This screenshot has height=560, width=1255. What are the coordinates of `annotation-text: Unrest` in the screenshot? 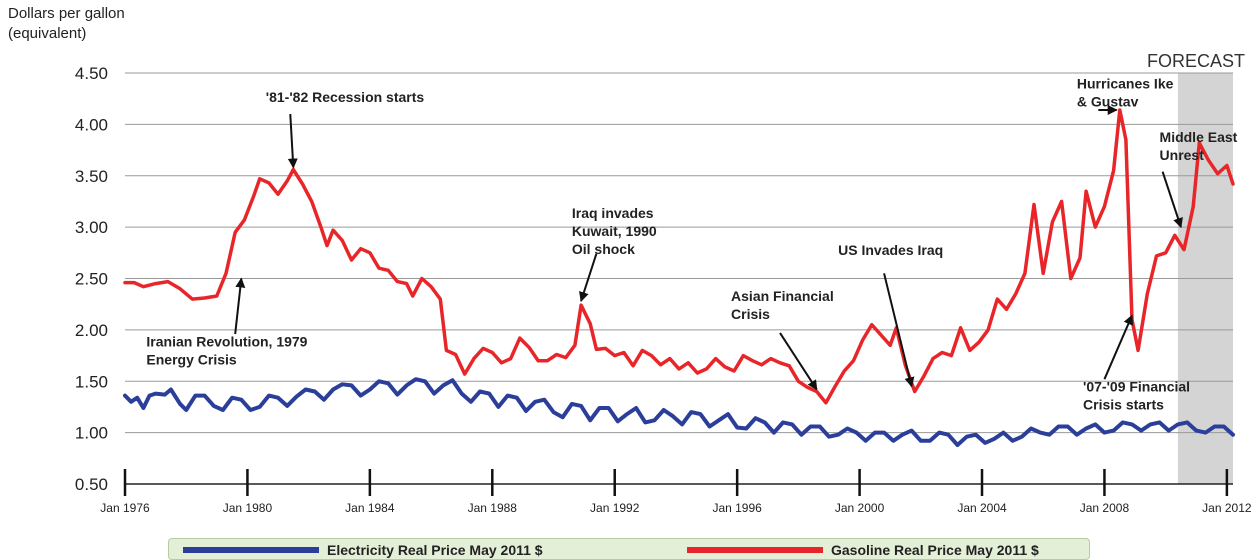 It's located at (1182, 155).